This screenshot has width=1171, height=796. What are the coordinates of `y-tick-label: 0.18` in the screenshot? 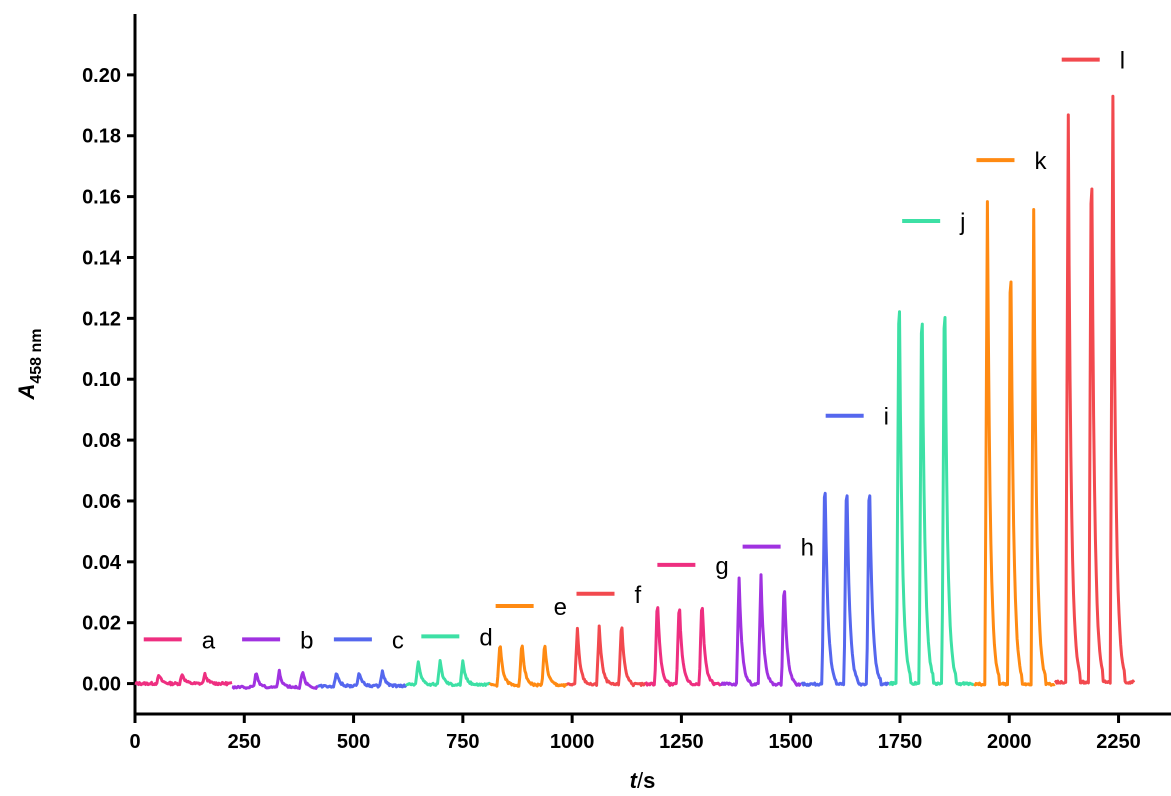 It's located at (101, 137).